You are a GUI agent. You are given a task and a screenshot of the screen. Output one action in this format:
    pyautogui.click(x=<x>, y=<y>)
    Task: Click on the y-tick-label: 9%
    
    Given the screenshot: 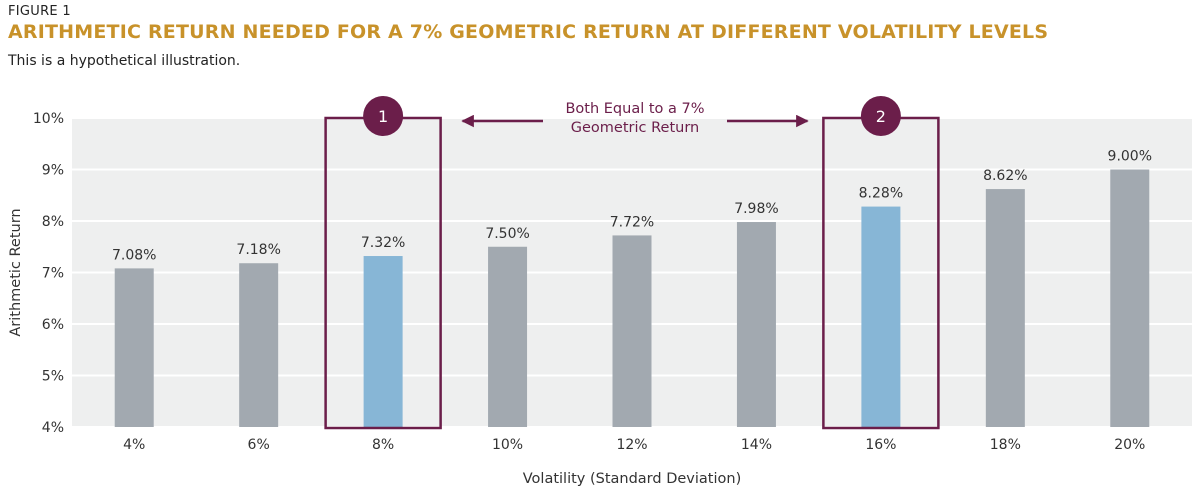 What is the action you would take?
    pyautogui.click(x=53, y=171)
    